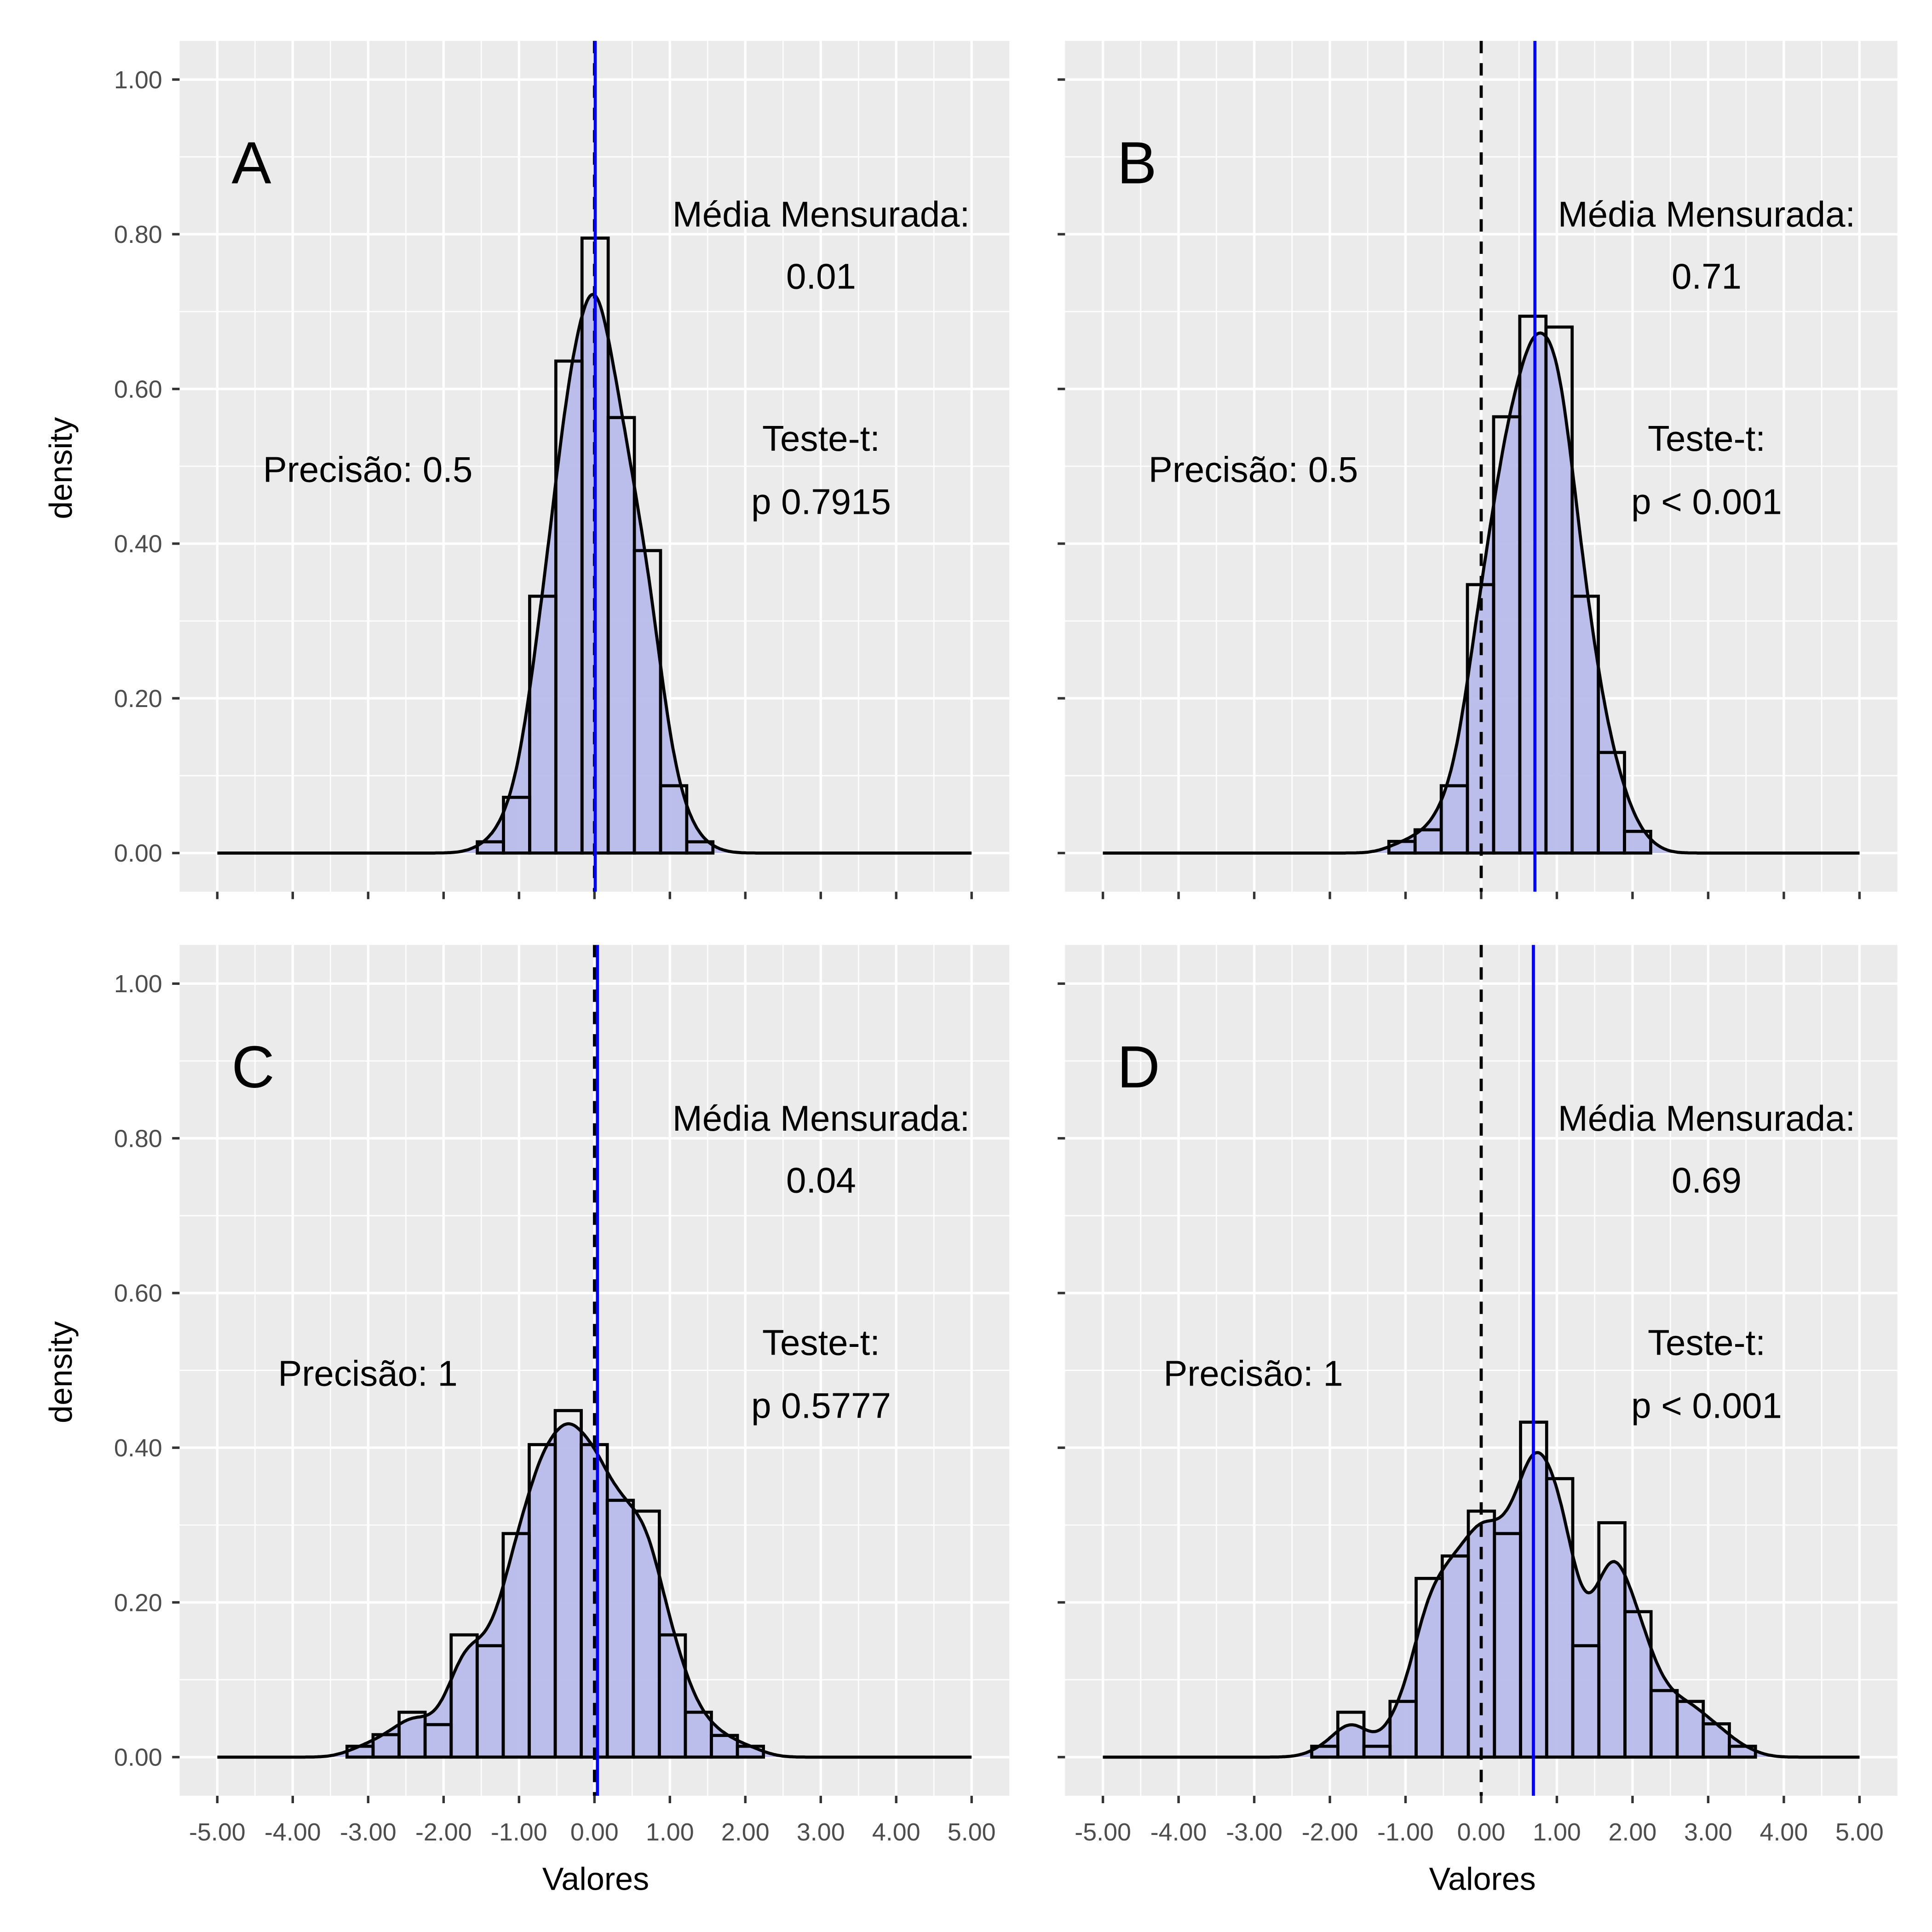 The width and height of the screenshot is (1932, 1932). I want to click on panel-letter: B, so click(1136, 163).